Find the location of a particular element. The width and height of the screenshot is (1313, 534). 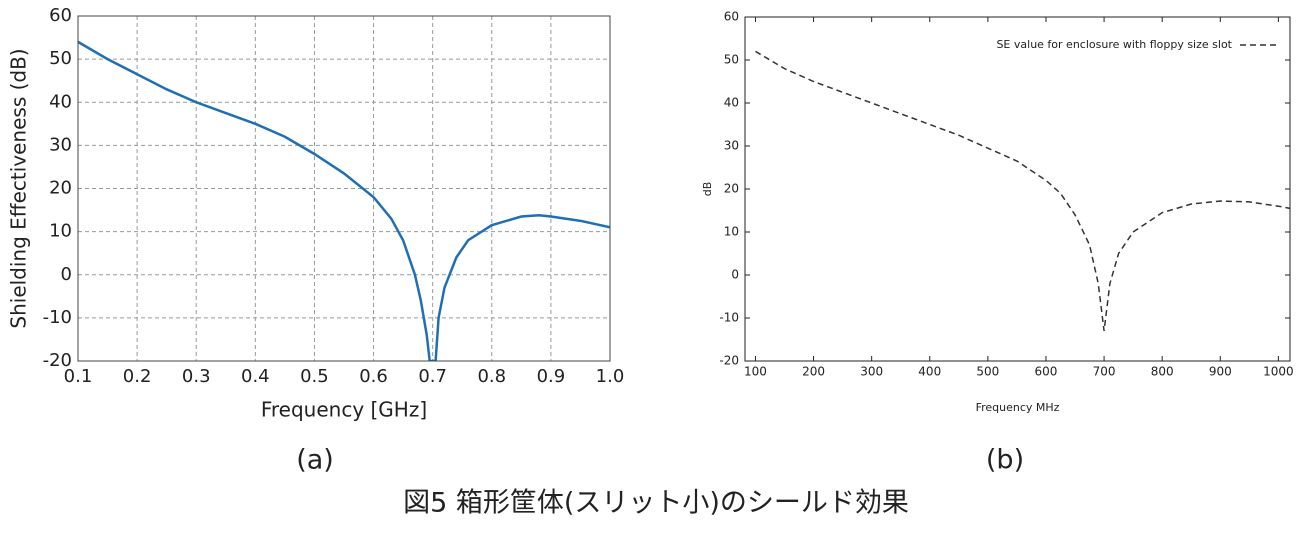

x-tick-label: 0.3 is located at coordinates (196, 376).